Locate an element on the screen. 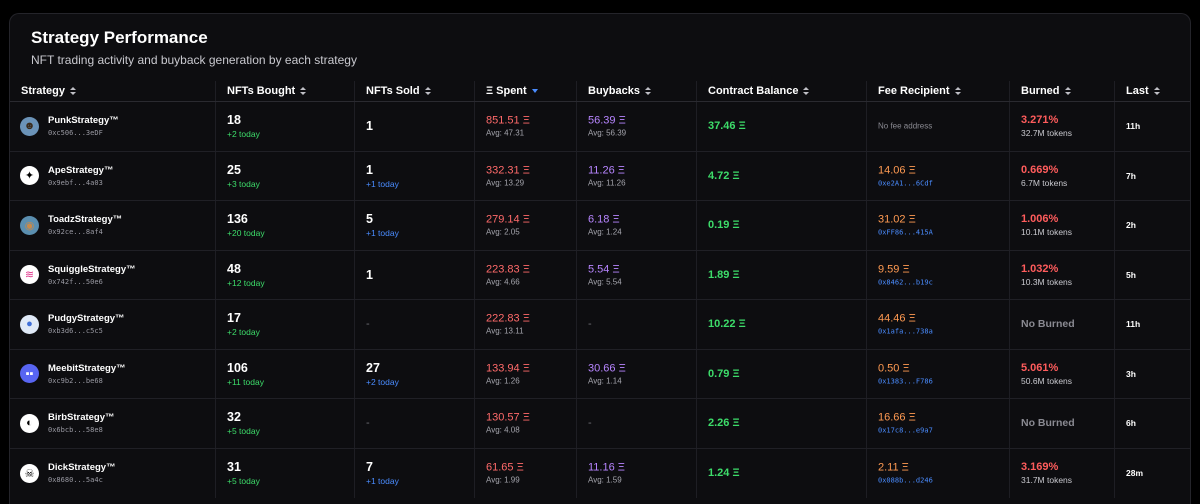 The width and height of the screenshot is (1200, 504). column-header-spent: Ξ Spent is located at coordinates (525, 91).